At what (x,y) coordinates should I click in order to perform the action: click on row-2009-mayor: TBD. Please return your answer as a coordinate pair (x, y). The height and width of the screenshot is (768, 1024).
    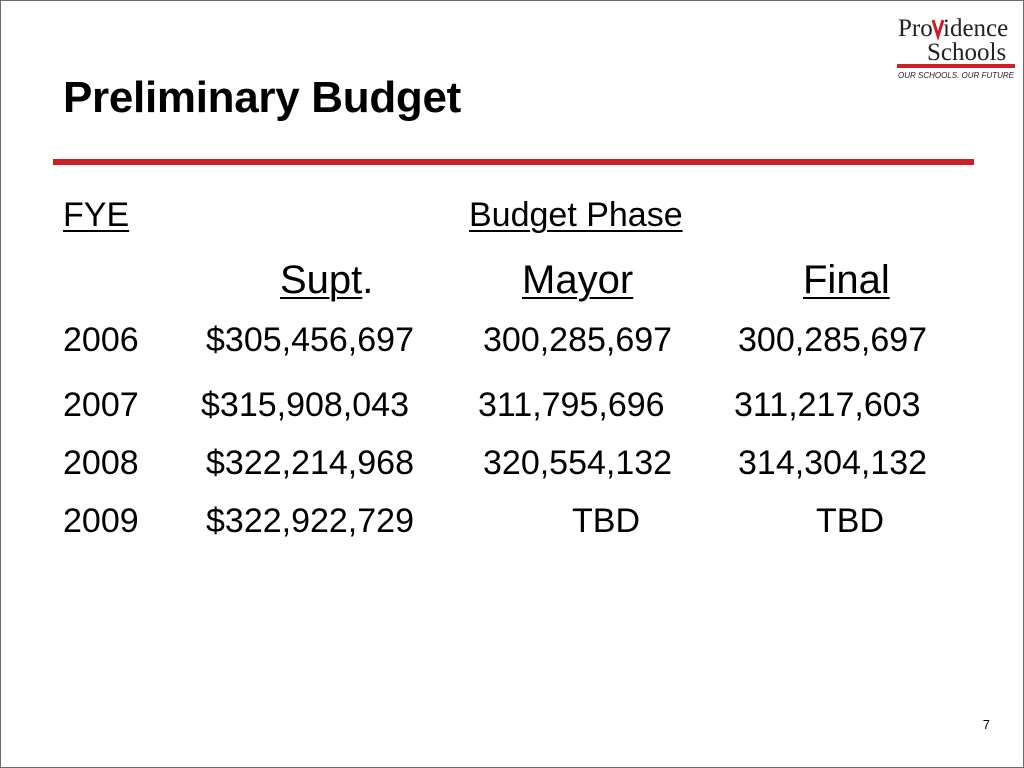
    Looking at the image, I should click on (606, 521).